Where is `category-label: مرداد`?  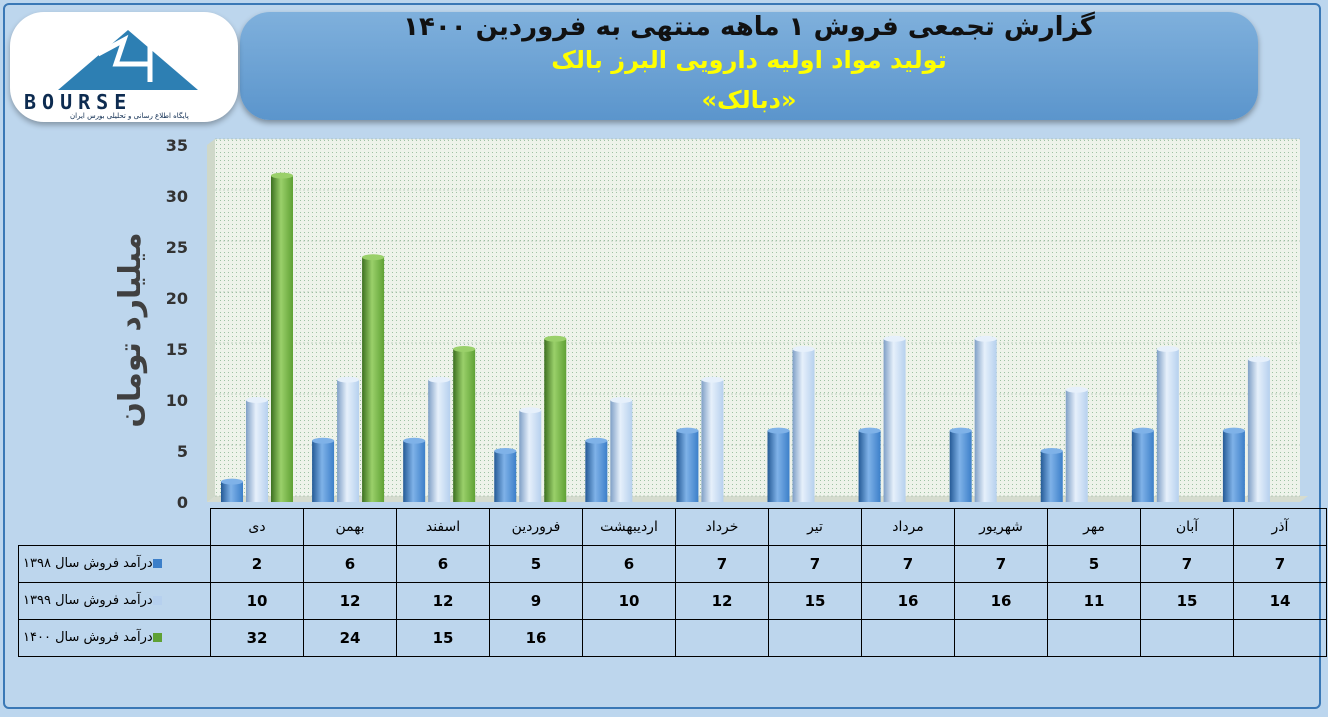
category-label: مرداد is located at coordinates (908, 527).